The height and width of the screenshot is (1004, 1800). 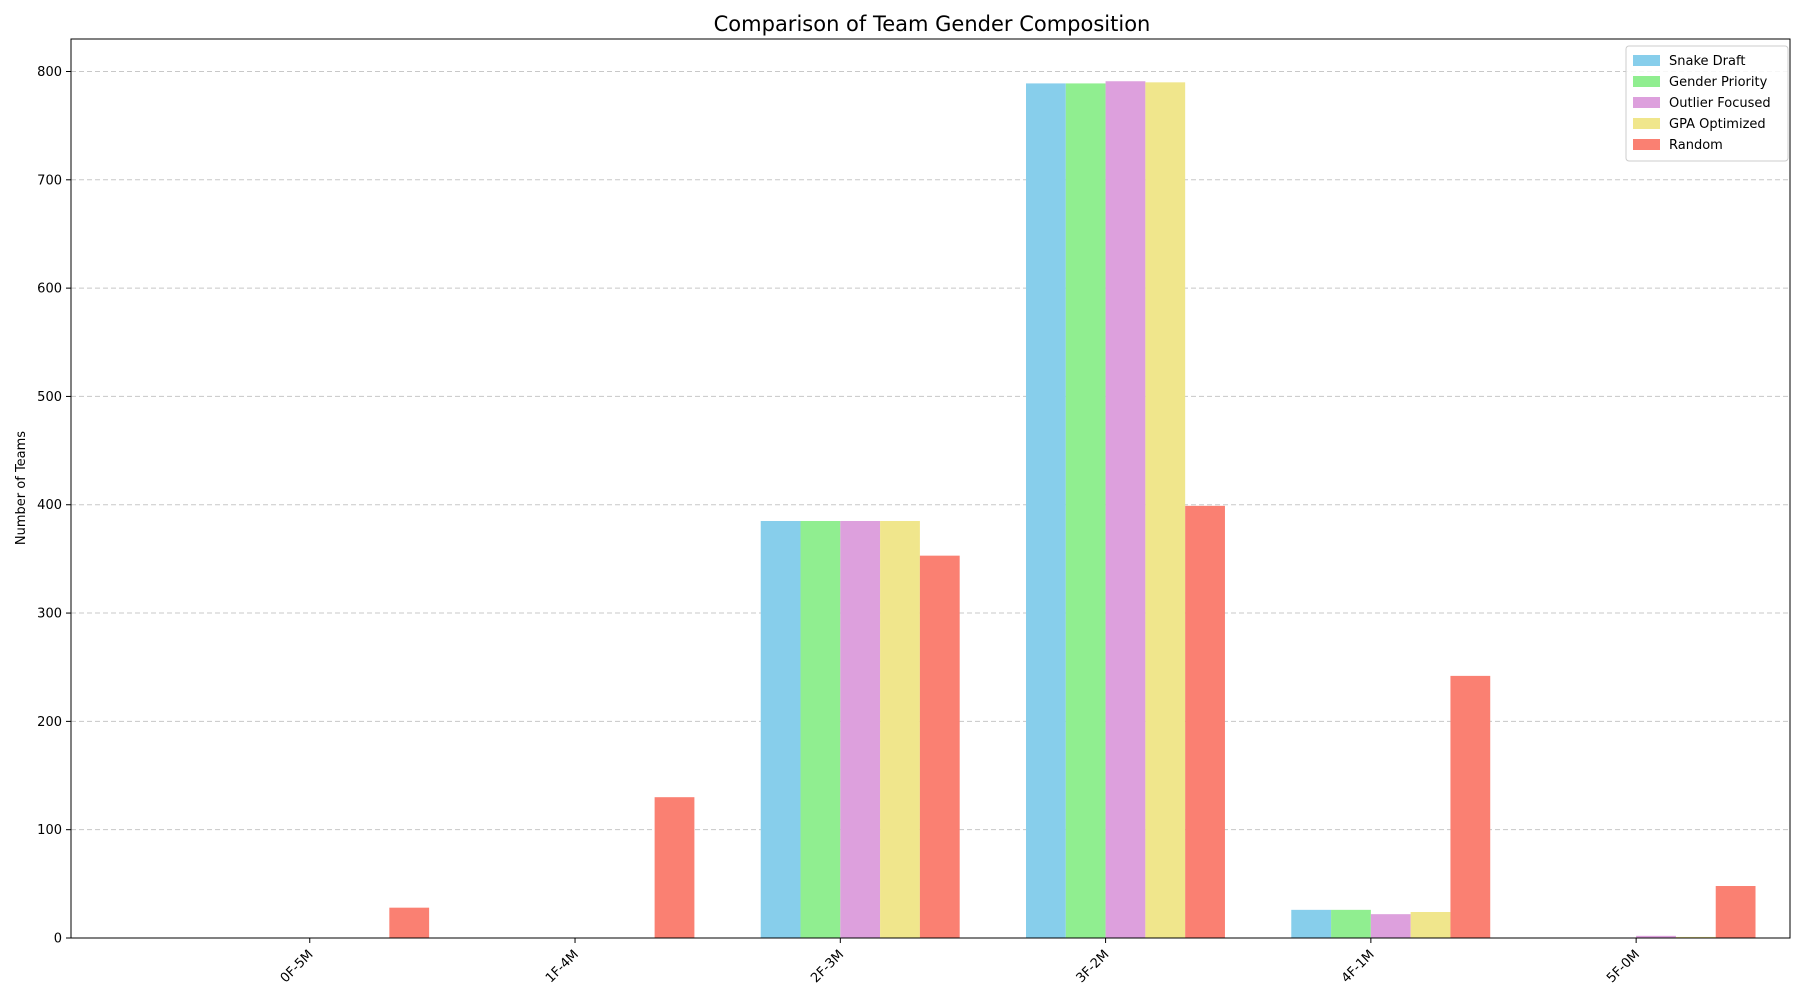 I want to click on bar-random-3f-2m, so click(x=1205, y=721).